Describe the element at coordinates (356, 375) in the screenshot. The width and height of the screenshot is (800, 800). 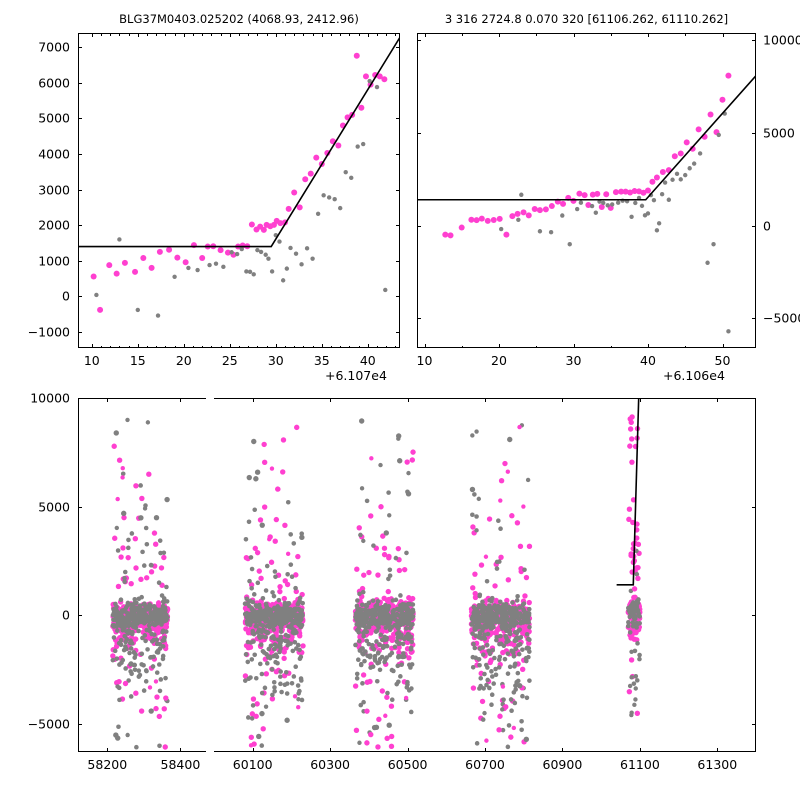
I see `panel-top-left-x-offset-label: +6.107e4` at that location.